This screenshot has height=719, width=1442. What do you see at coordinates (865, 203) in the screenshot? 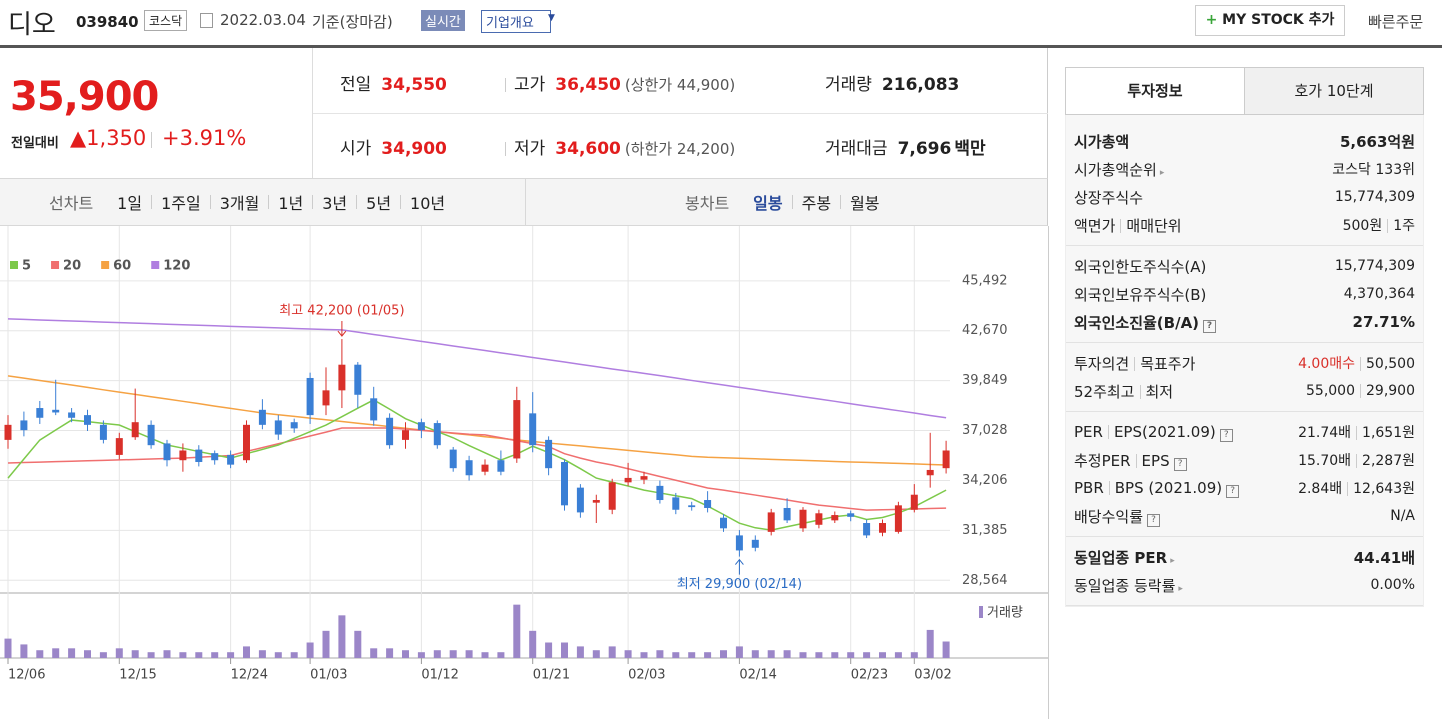
I see `period-item: 월봉` at bounding box center [865, 203].